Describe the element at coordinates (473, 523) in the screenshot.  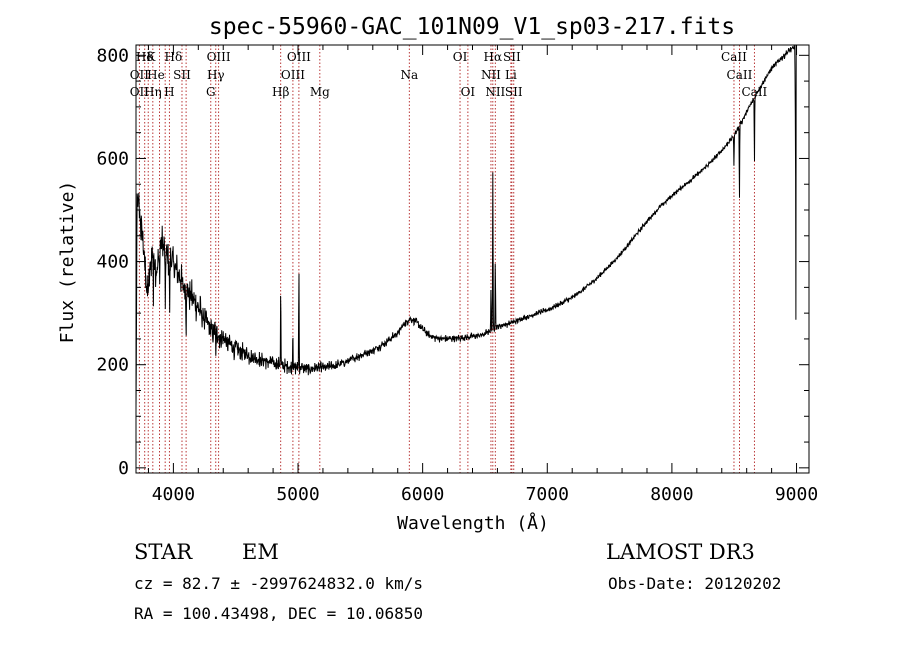
I see `x-axis-label: Wavelength (Å)` at that location.